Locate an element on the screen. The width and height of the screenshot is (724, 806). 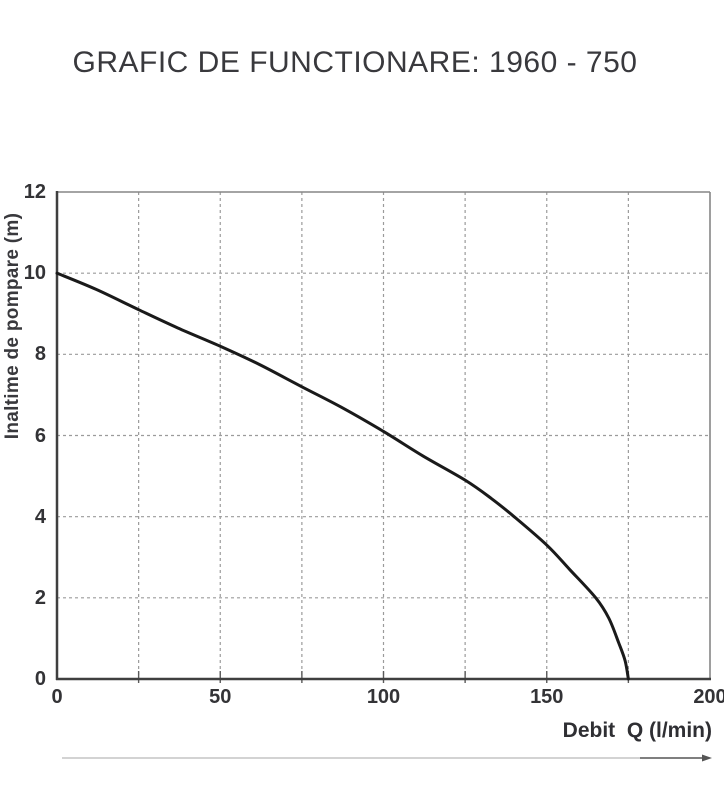
y-tick-label: 2 is located at coordinates (40, 597).